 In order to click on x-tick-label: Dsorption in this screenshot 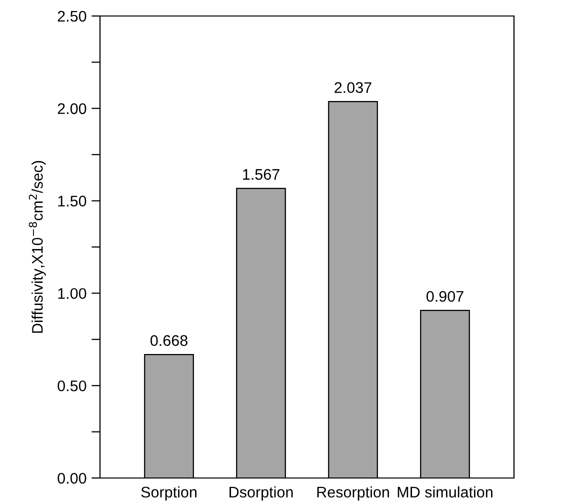, I will do `click(261, 493)`.